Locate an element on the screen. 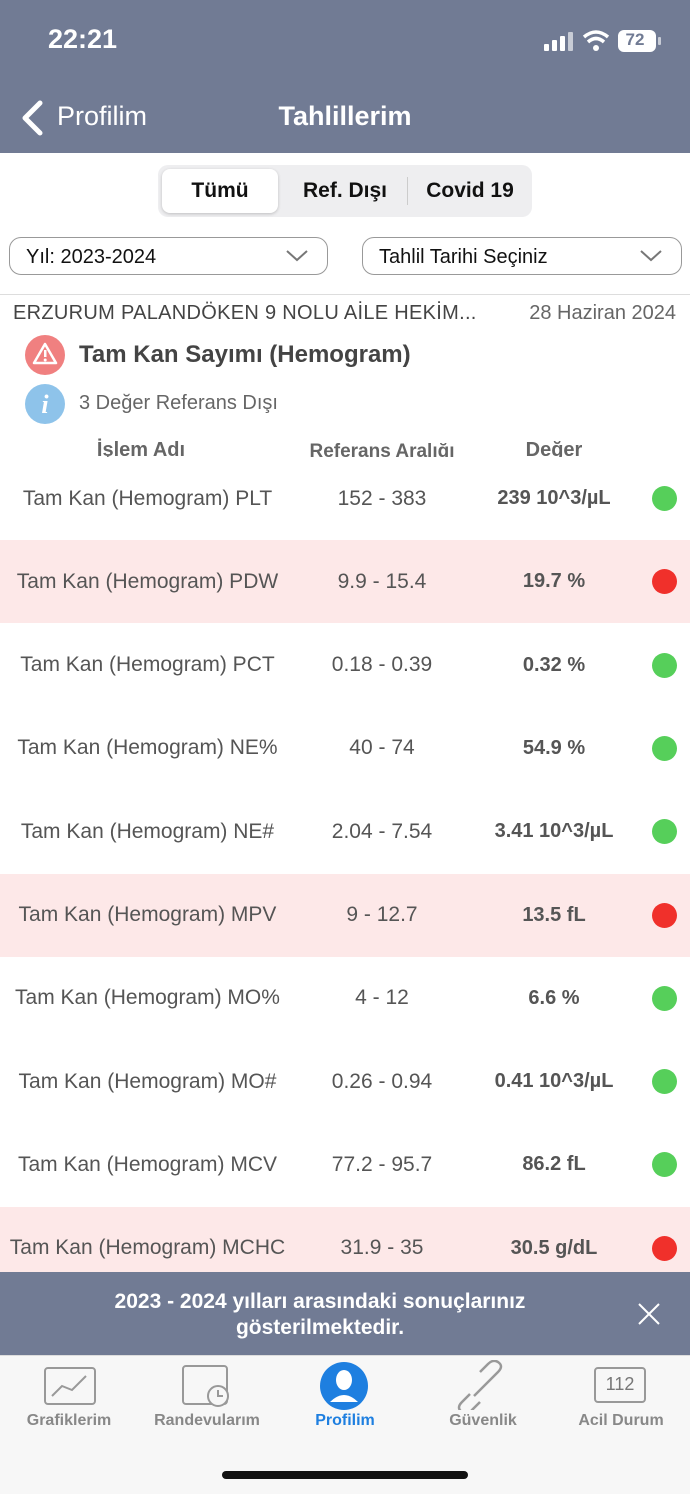 The image size is (690, 1494). parameter-name: Tam Kan (Hemogram) NE% is located at coordinates (147, 748).